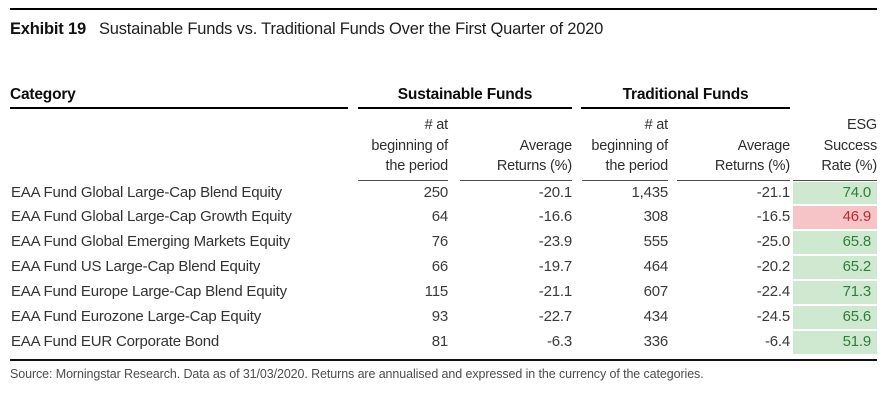 Image resolution: width=886 pixels, height=412 pixels. What do you see at coordinates (439, 217) in the screenshot?
I see `sustainable-count-cell: 64` at bounding box center [439, 217].